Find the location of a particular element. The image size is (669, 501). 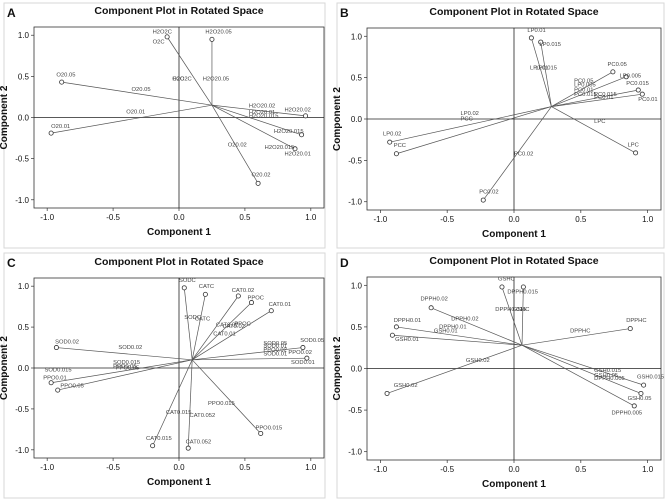

variable-label: CAT0.052 is located at coordinates (203, 416).